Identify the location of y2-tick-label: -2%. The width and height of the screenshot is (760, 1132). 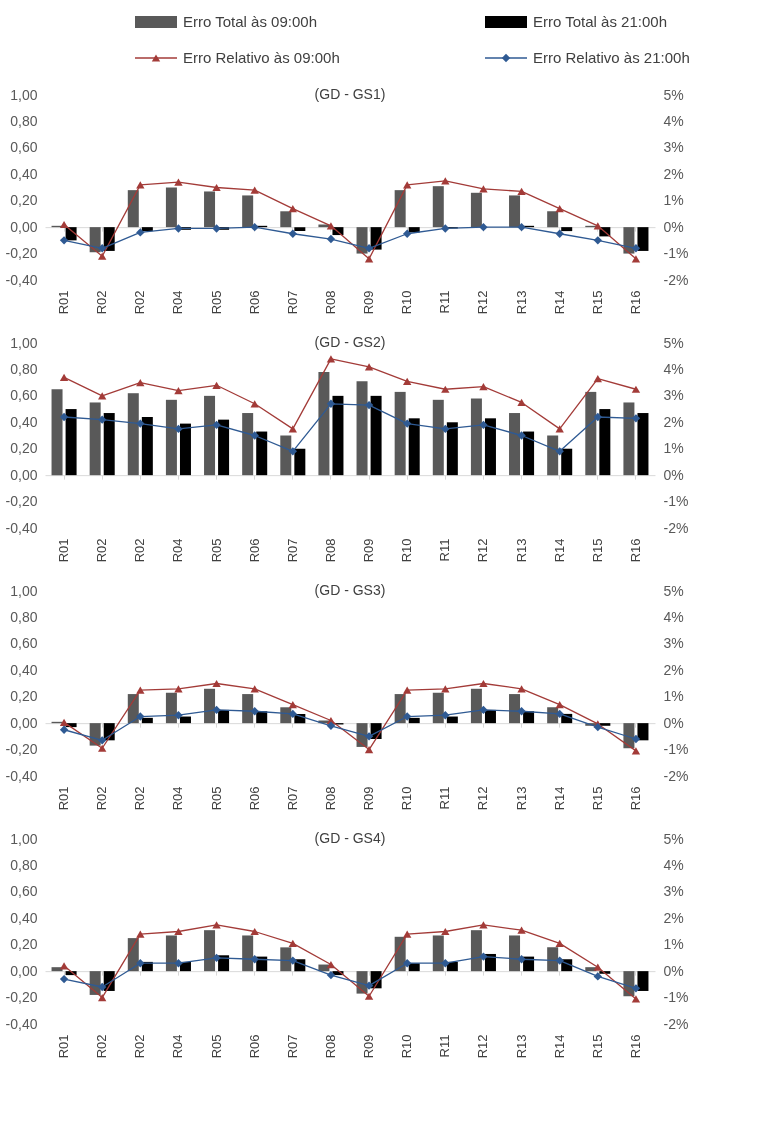
(676, 527).